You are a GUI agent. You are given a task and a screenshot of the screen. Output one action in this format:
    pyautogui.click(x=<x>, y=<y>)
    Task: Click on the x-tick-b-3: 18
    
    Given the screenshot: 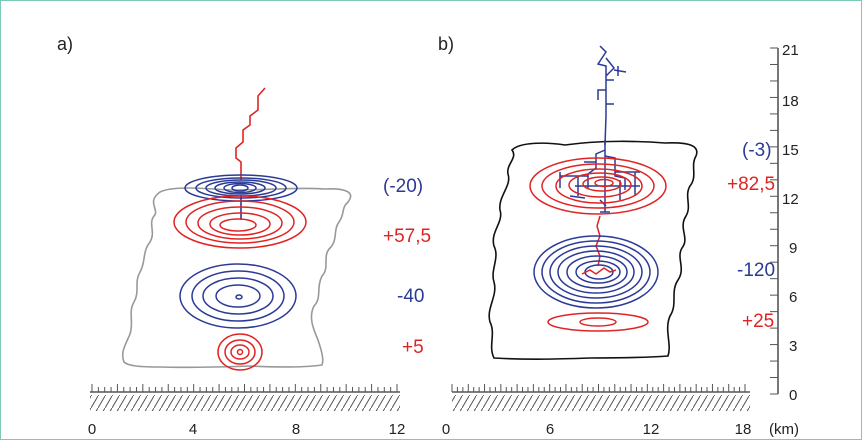 What is the action you would take?
    pyautogui.click(x=743, y=429)
    